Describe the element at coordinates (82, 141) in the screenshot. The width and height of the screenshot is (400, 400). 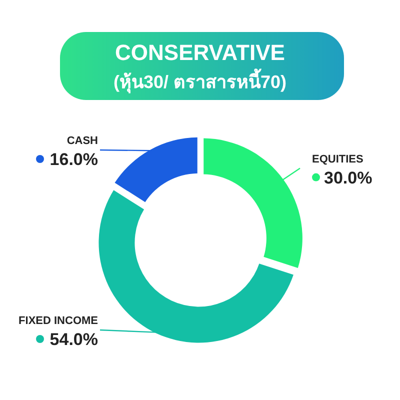
I see `slice-label: CASH` at that location.